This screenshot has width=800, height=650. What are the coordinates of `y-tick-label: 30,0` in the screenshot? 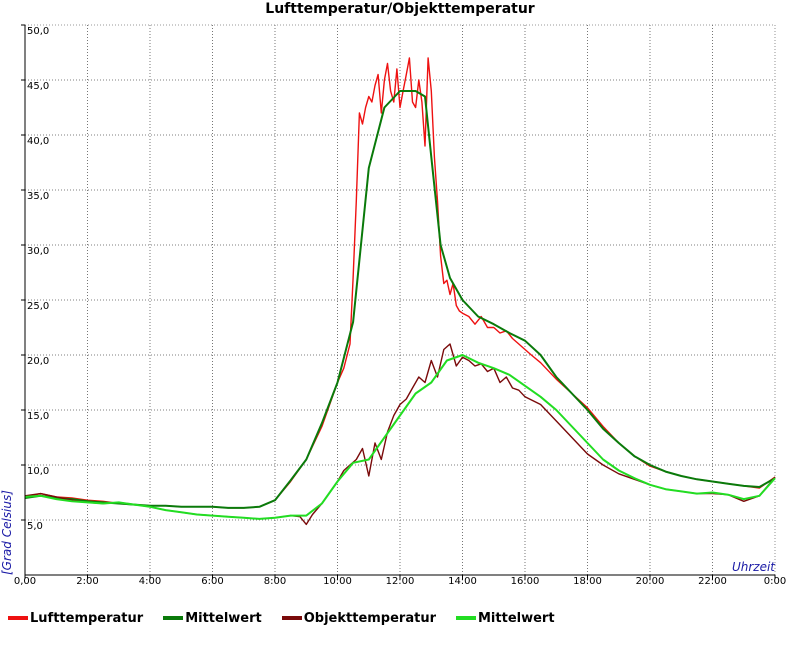 It's located at (38, 251).